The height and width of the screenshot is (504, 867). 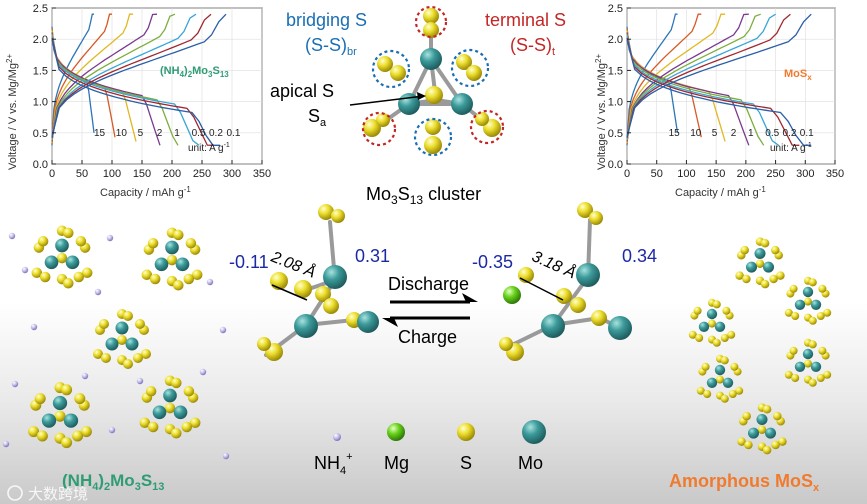 I want to click on x-tick-label: 300, so click(x=232, y=174).